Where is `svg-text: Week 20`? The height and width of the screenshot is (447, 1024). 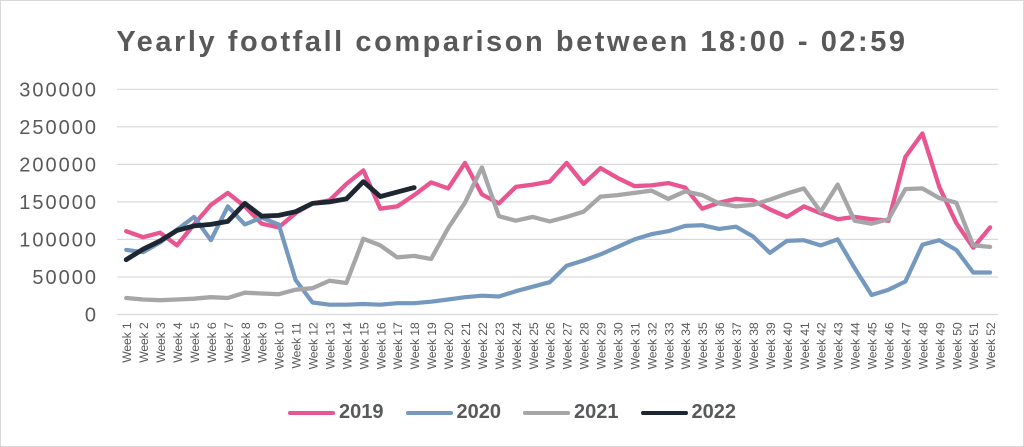 svg-text: Week 20 is located at coordinates (449, 345).